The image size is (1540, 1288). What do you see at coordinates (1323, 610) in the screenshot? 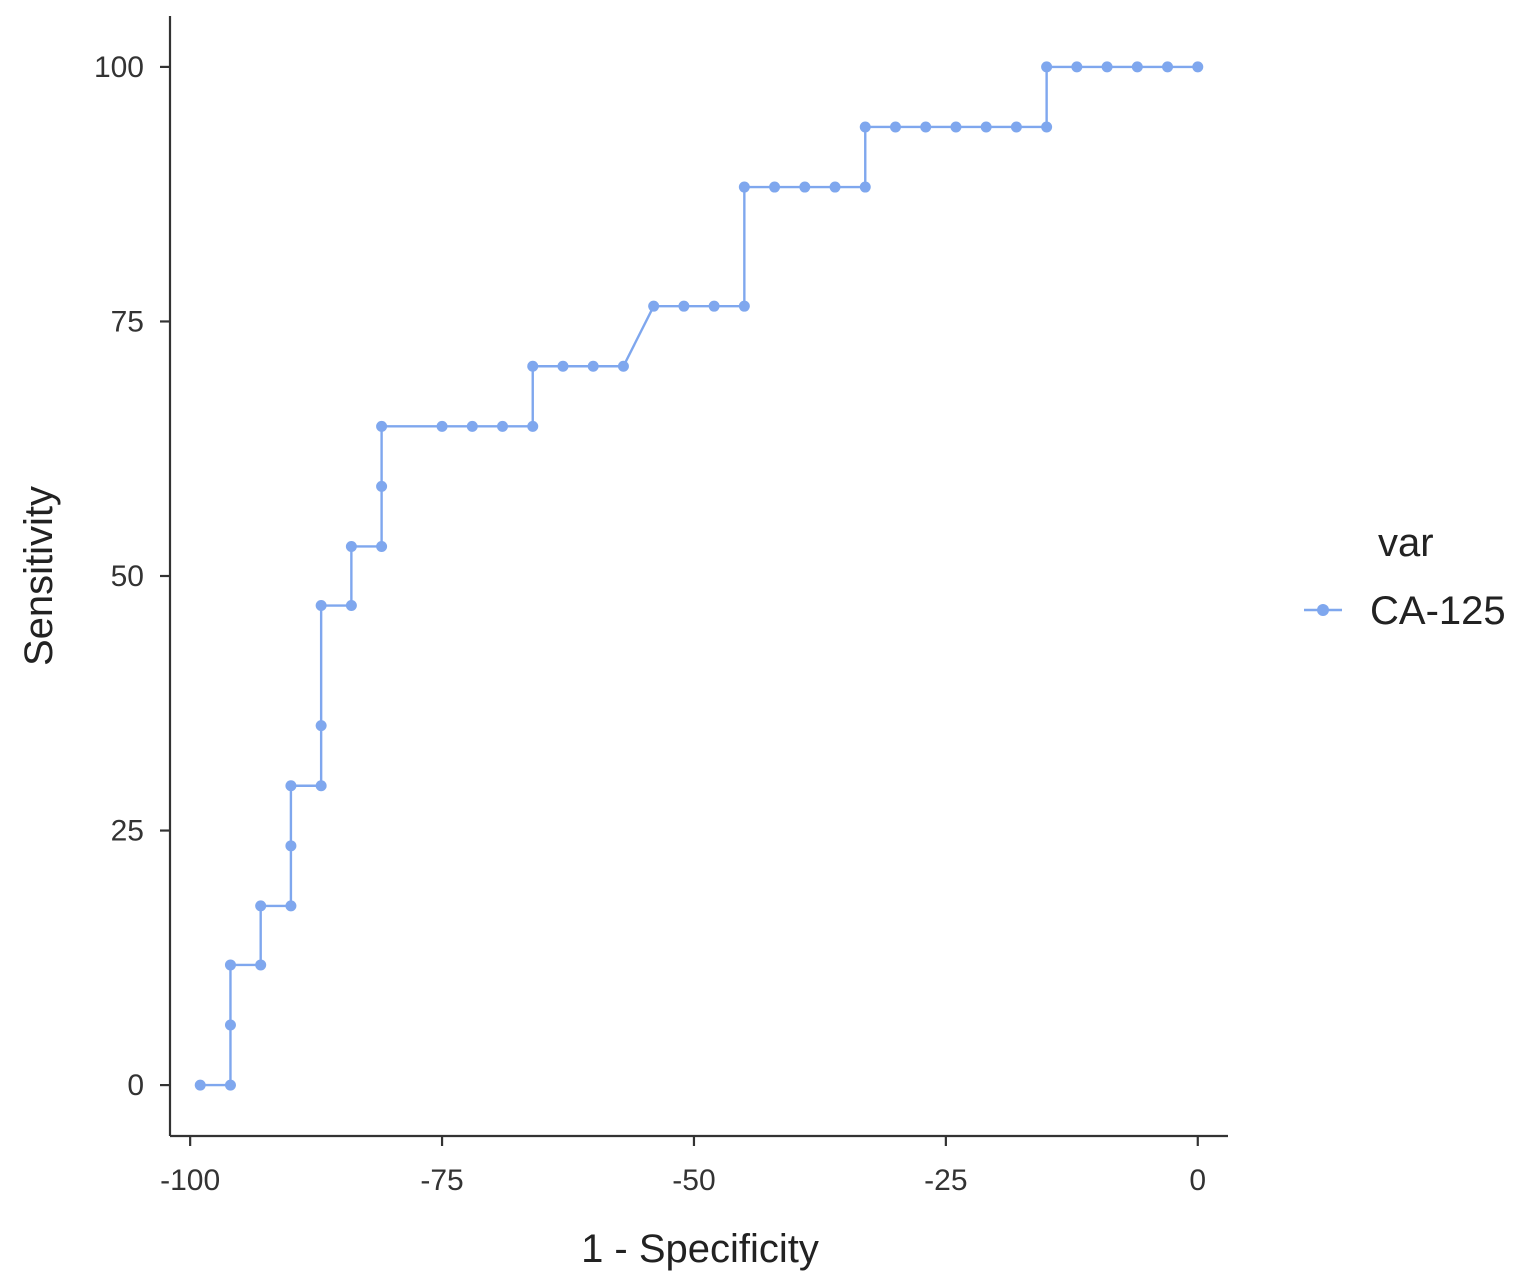
I see `legend-key-marker` at bounding box center [1323, 610].